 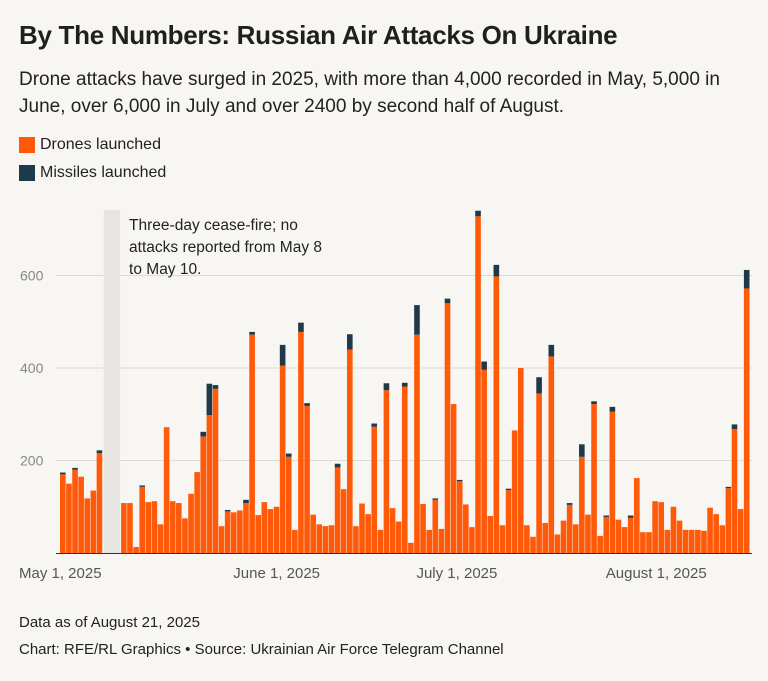 What do you see at coordinates (92, 159) in the screenshot?
I see `legend: Drones launched Missiles launched` at bounding box center [92, 159].